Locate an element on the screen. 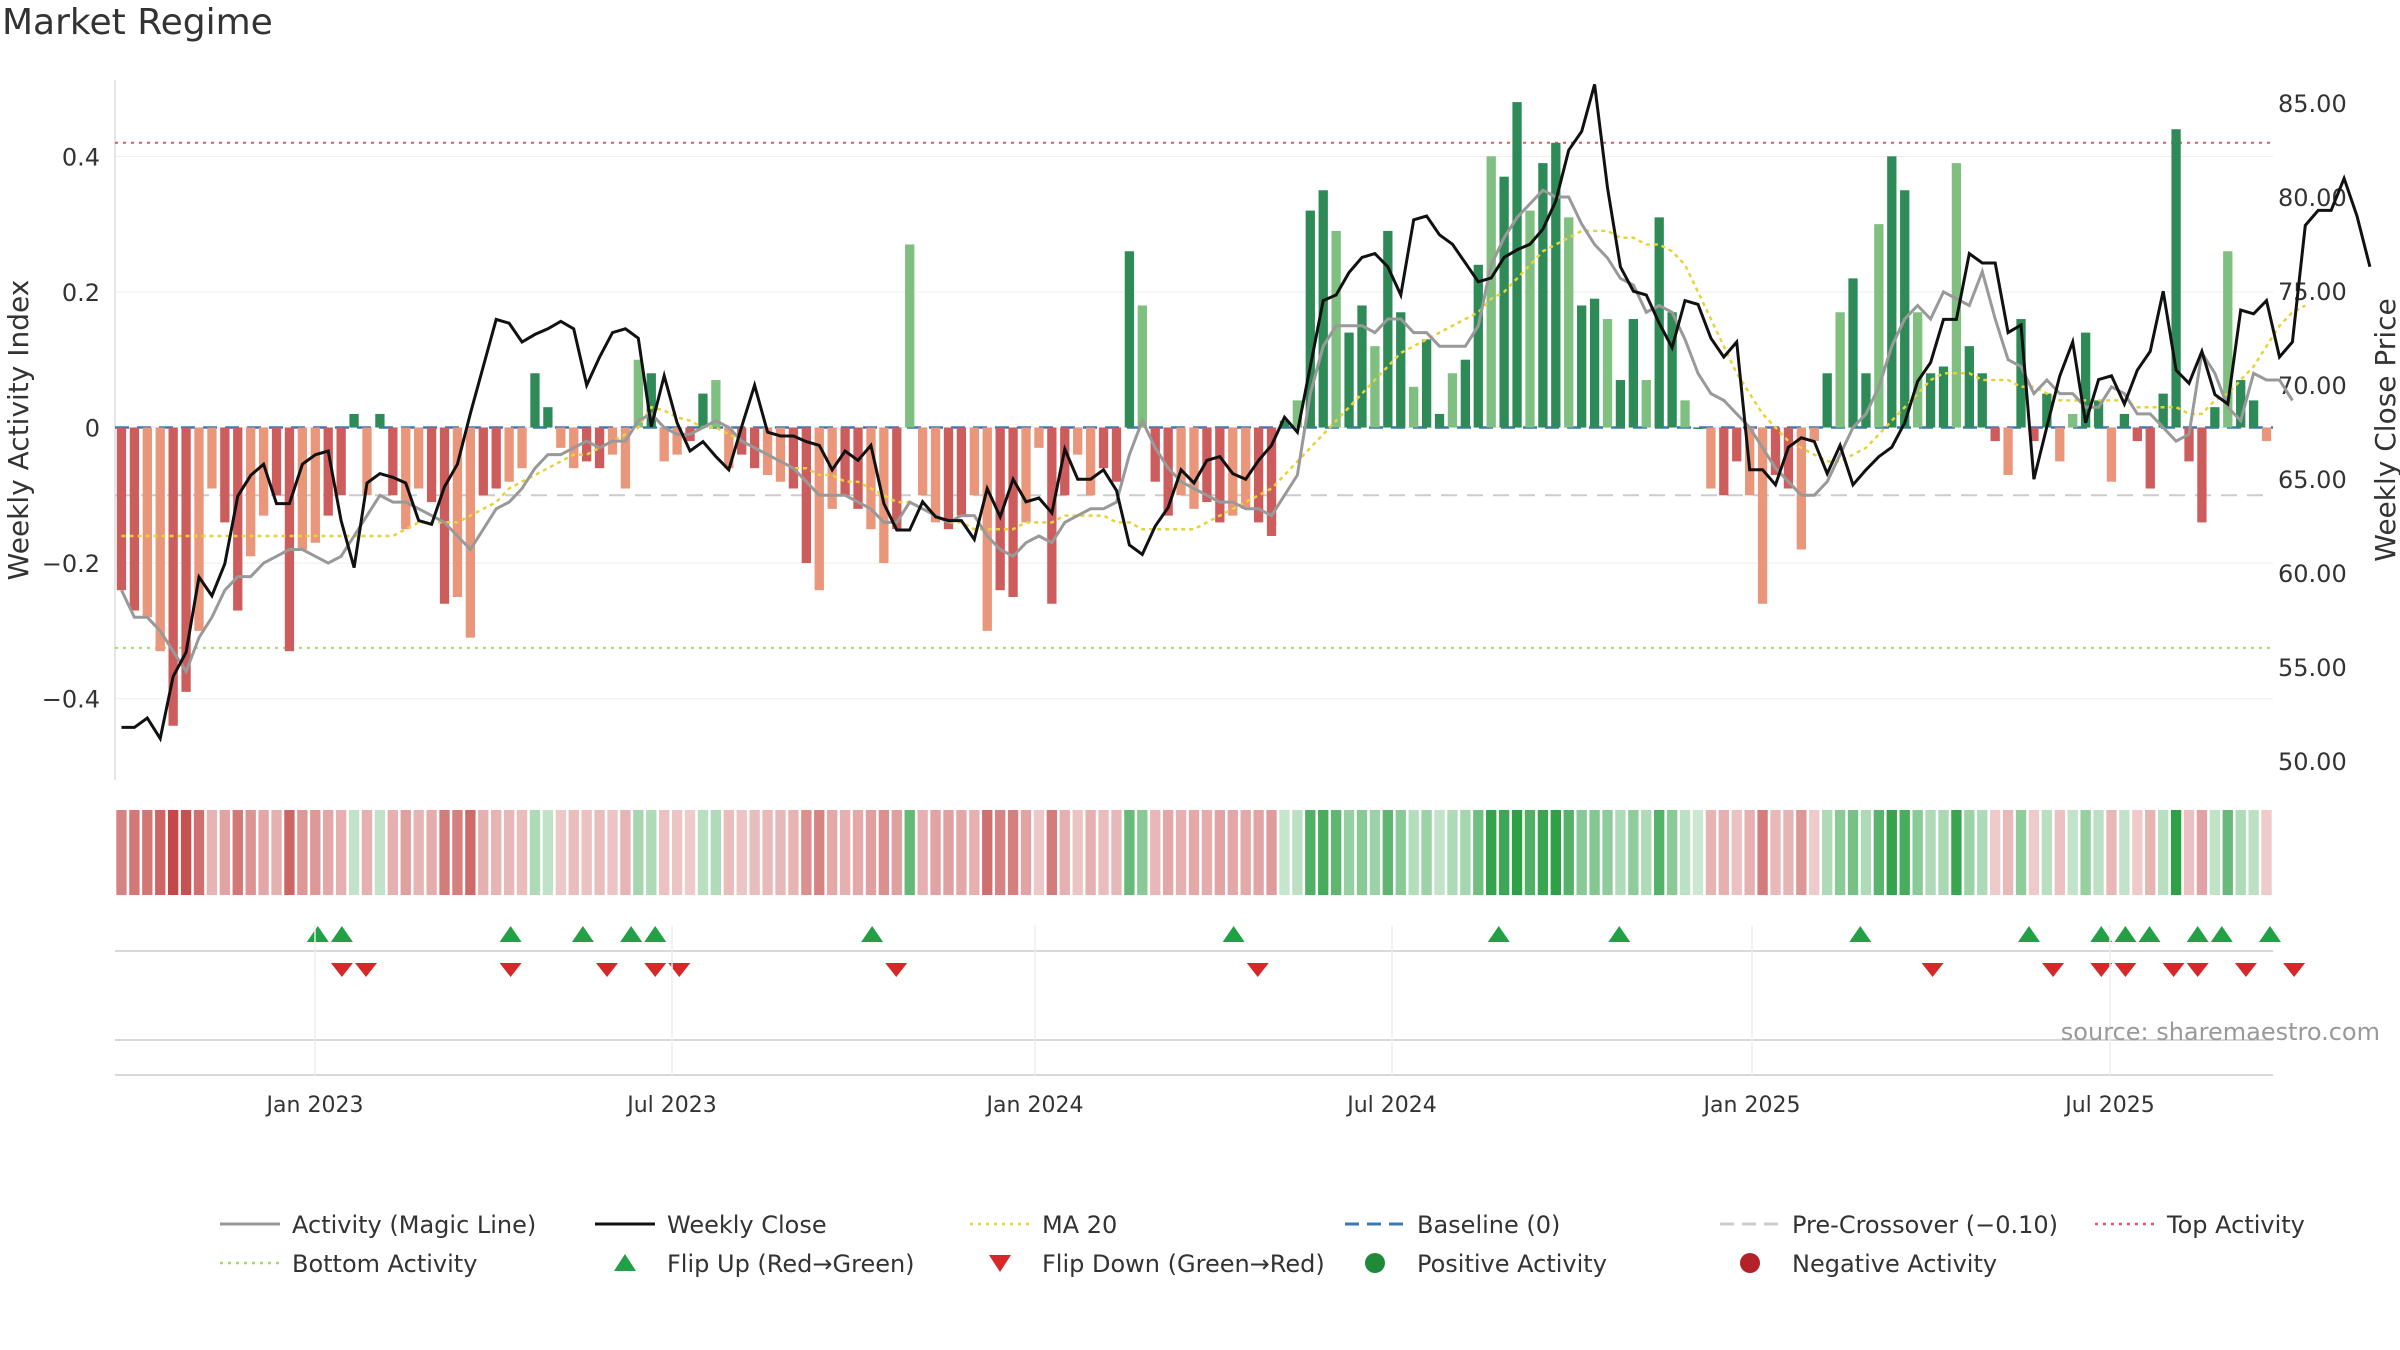 The height and width of the screenshot is (1350, 2400). x-tick-label: Jul 2025 is located at coordinates (2109, 1105).